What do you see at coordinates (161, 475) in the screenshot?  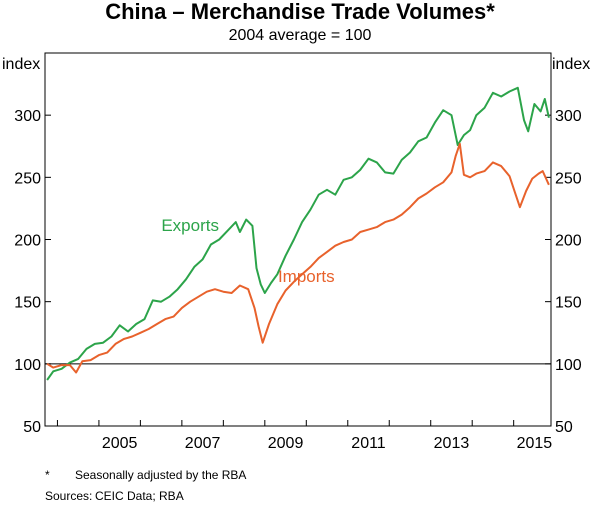 I see `footnote-text: Seasonally adjusted by the RBA` at bounding box center [161, 475].